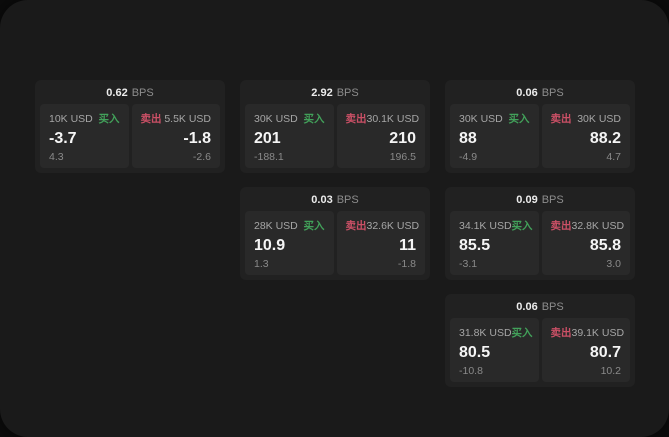 This screenshot has height=437, width=669. What do you see at coordinates (393, 118) in the screenshot?
I see `sell-amount: 30.1K USD` at bounding box center [393, 118].